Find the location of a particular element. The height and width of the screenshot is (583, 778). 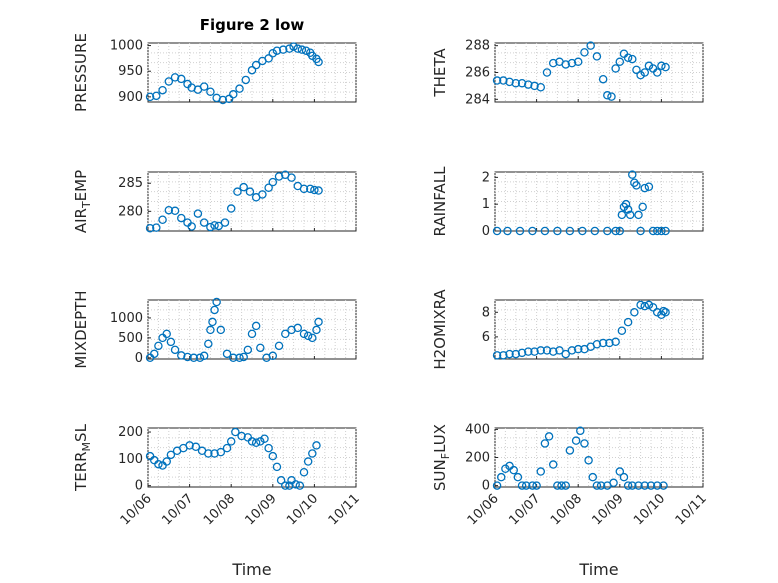

y-axis-label: SUNFLUX is located at coordinates (441, 457).